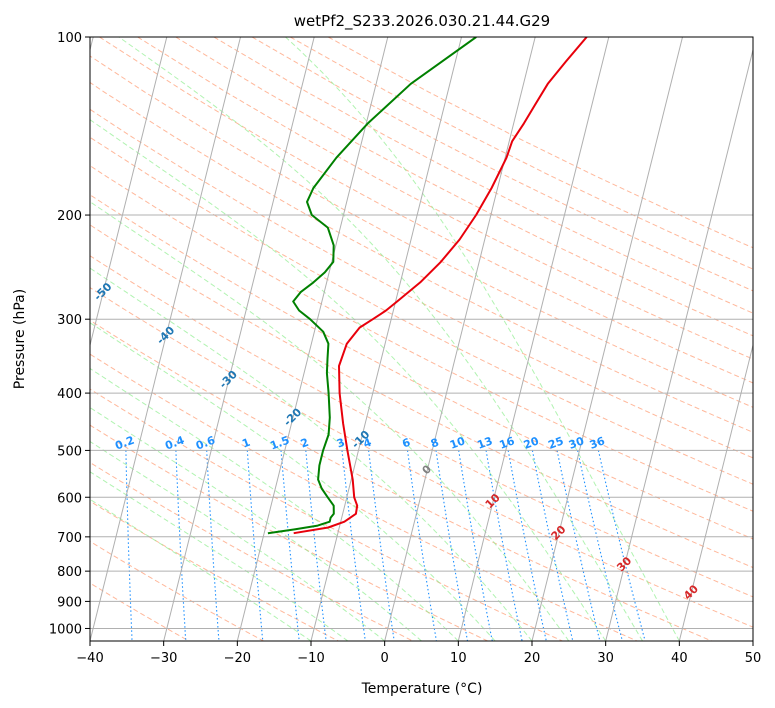 The height and width of the screenshot is (708, 775). Describe the element at coordinates (305, 443) in the screenshot. I see `mixing-ratio-label: 2` at that location.